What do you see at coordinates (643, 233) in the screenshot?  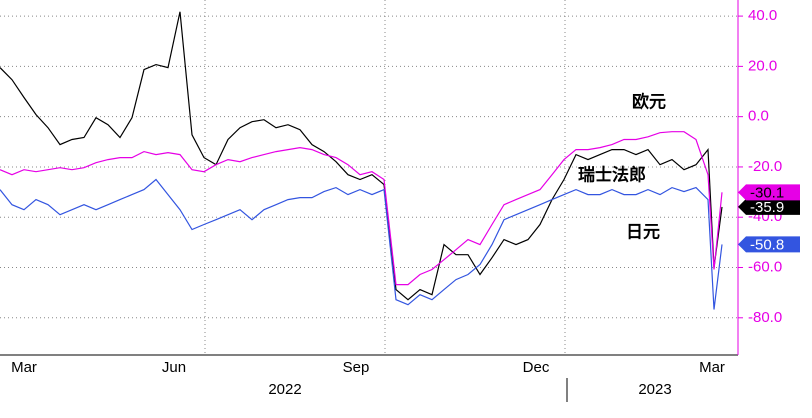 I see `series-name: 日元` at bounding box center [643, 233].